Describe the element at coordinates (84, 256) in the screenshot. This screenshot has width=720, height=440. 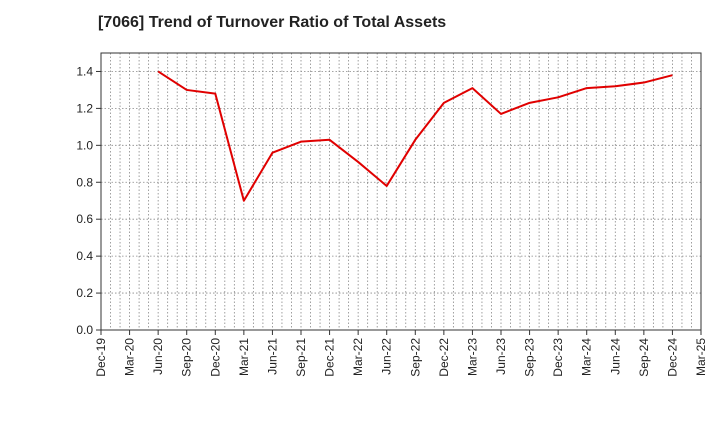
I see `y-tick-label: 0.4` at that location.